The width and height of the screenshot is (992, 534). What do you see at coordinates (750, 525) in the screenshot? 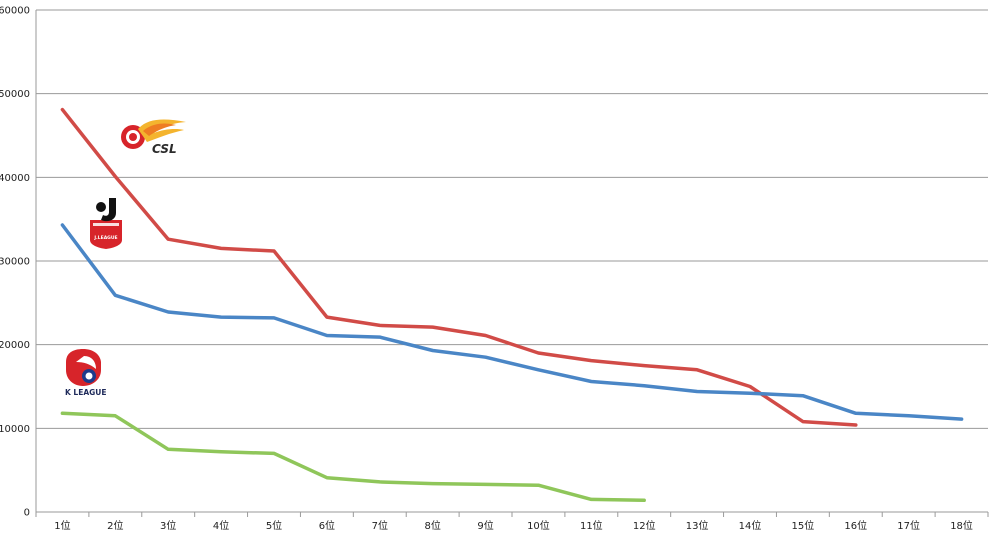
I see `x-tick-label: 14位` at bounding box center [750, 525].